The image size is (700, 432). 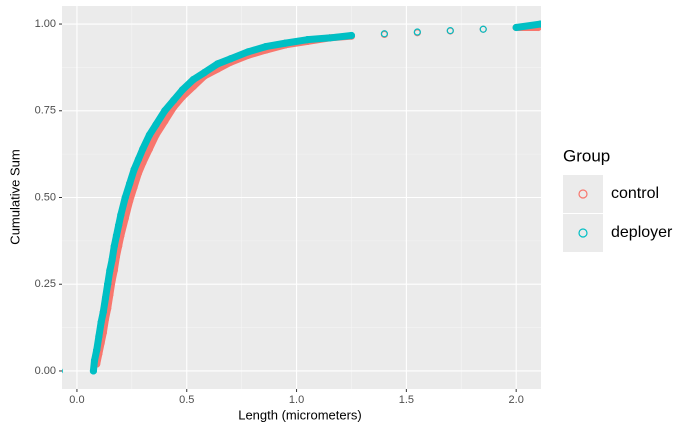 I want to click on legend-label: control, so click(x=635, y=193).